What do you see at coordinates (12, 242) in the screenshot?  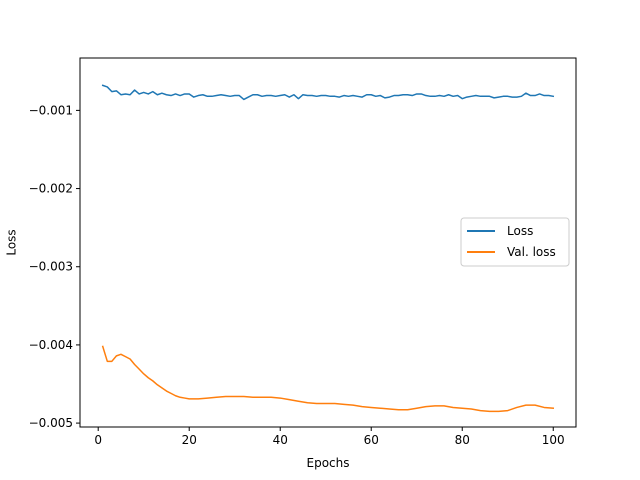 I see `y-axis-title: Loss` at bounding box center [12, 242].